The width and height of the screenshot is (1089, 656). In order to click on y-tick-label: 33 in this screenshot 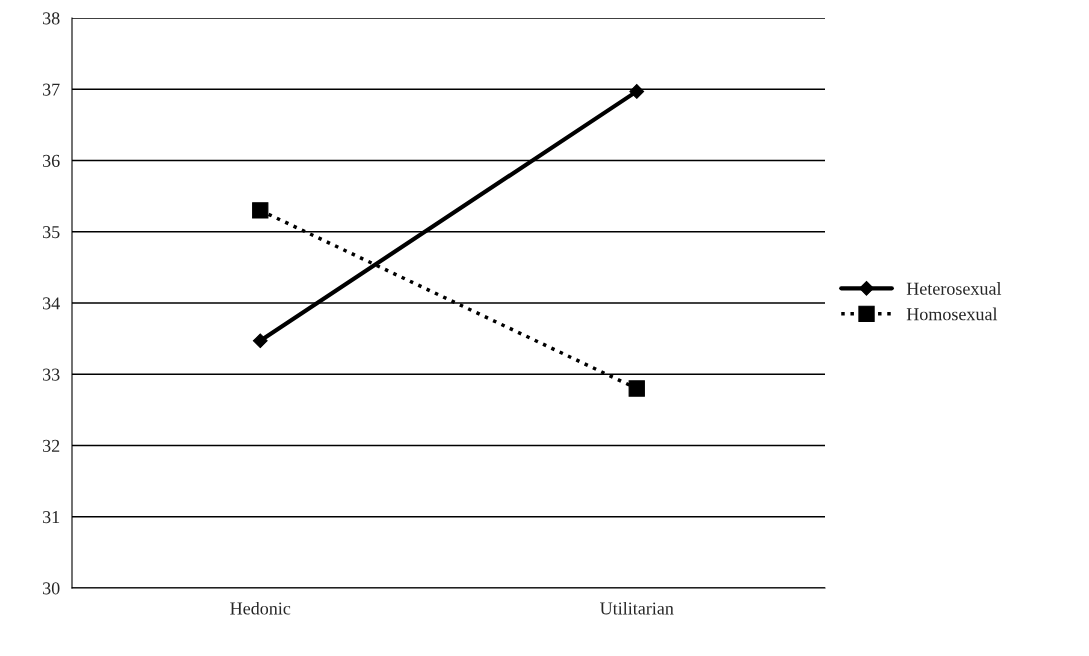, I will do `click(51, 374)`.